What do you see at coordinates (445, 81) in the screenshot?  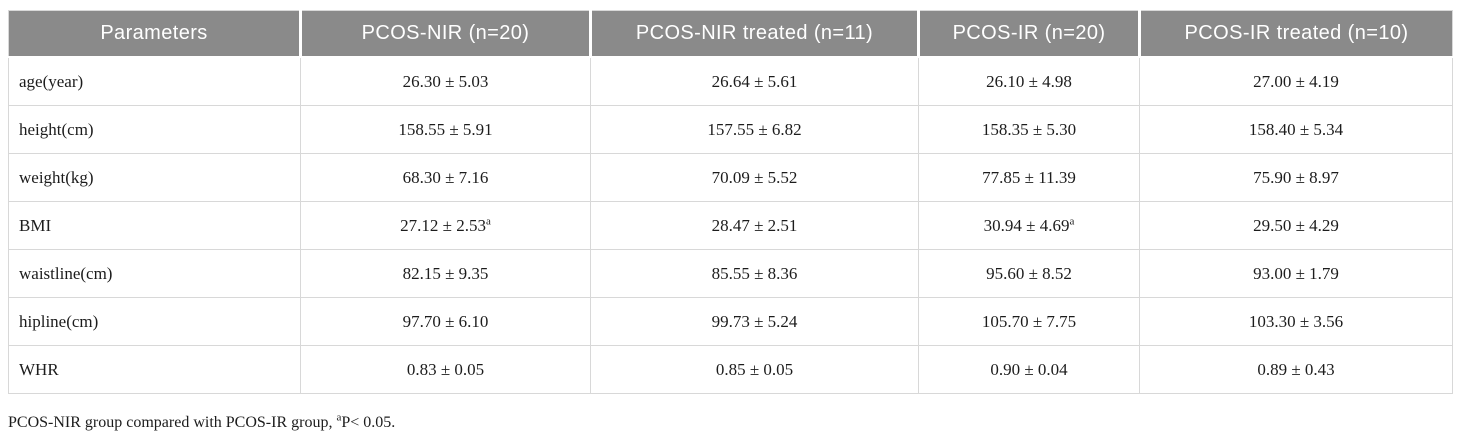 I see `row-value-cell: 26.30 ± 5.03` at bounding box center [445, 81].